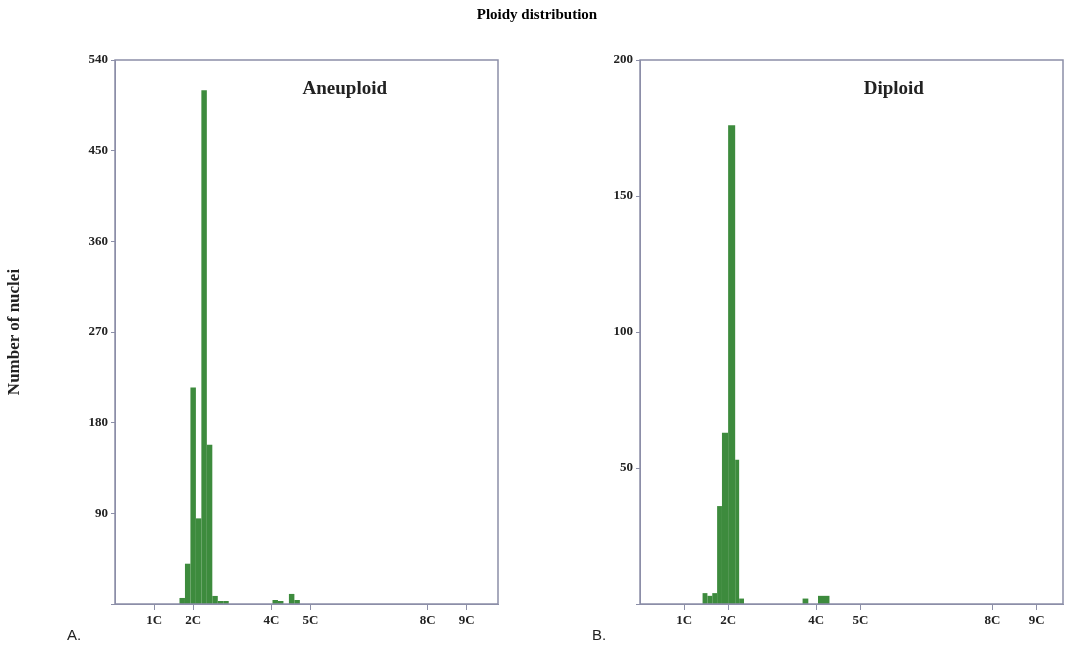  I want to click on y-tick-label: 540, so click(98, 59).